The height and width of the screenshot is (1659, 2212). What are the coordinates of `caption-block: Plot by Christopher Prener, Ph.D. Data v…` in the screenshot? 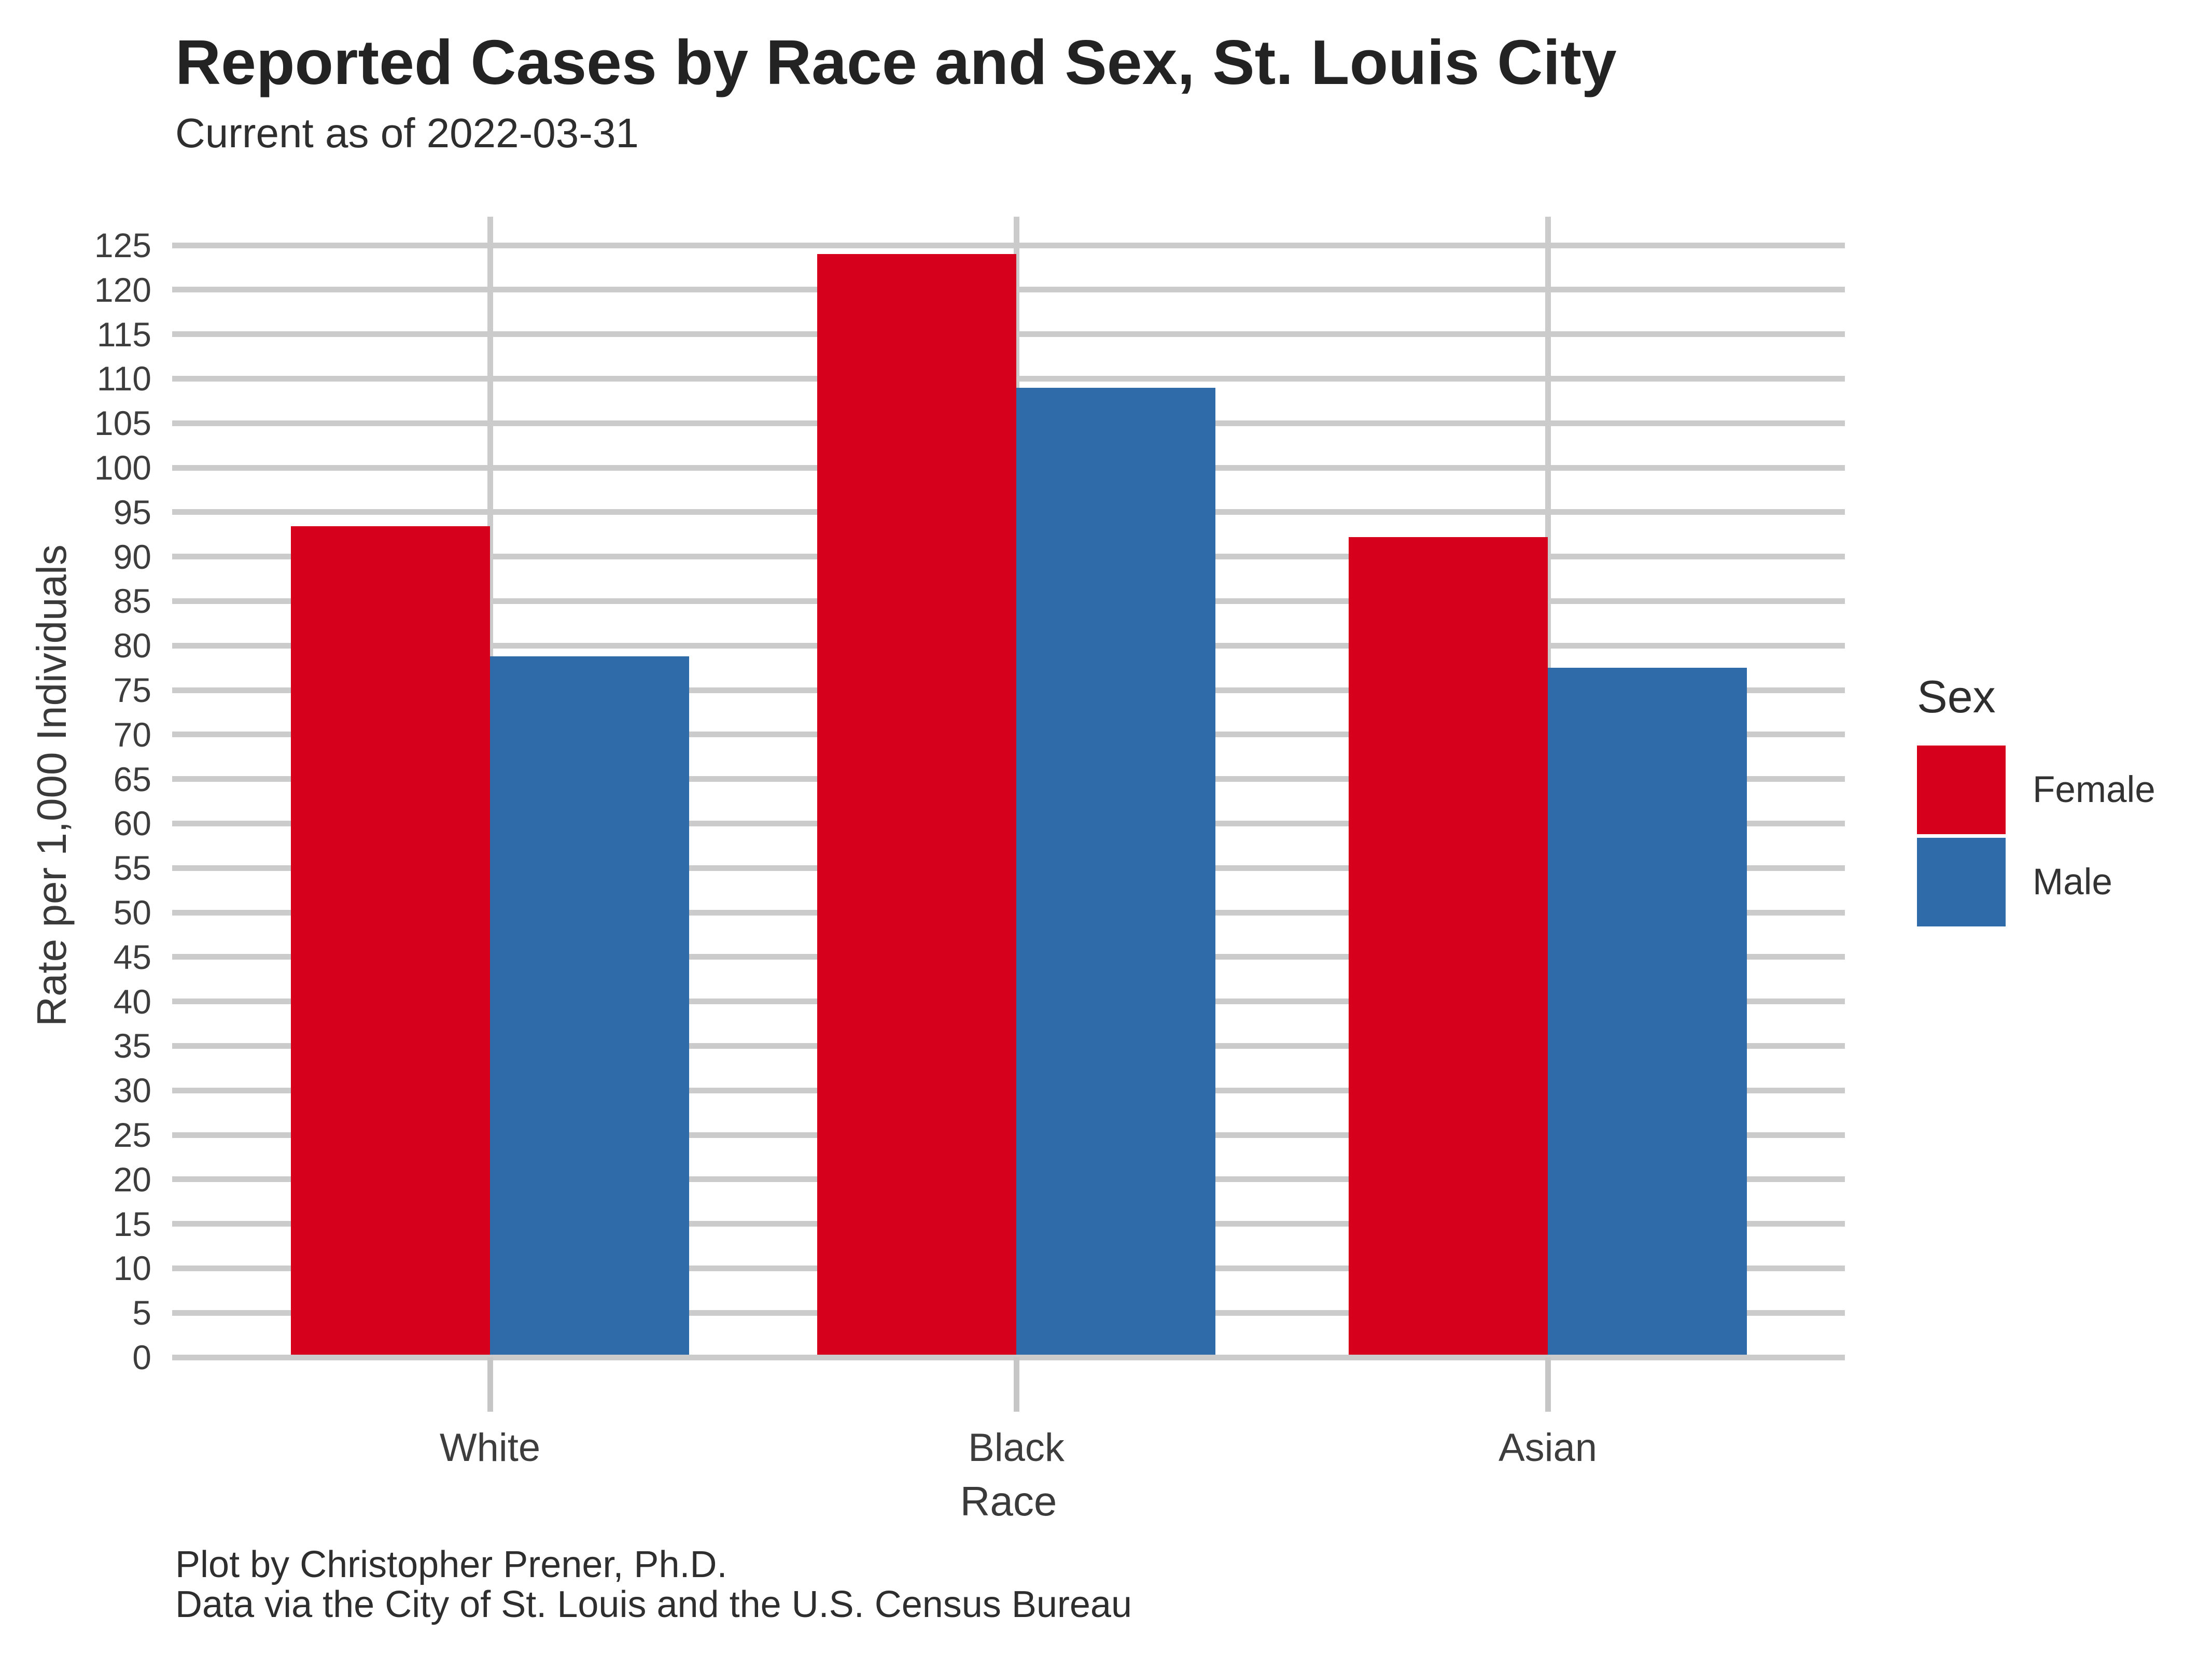 It's located at (653, 1585).